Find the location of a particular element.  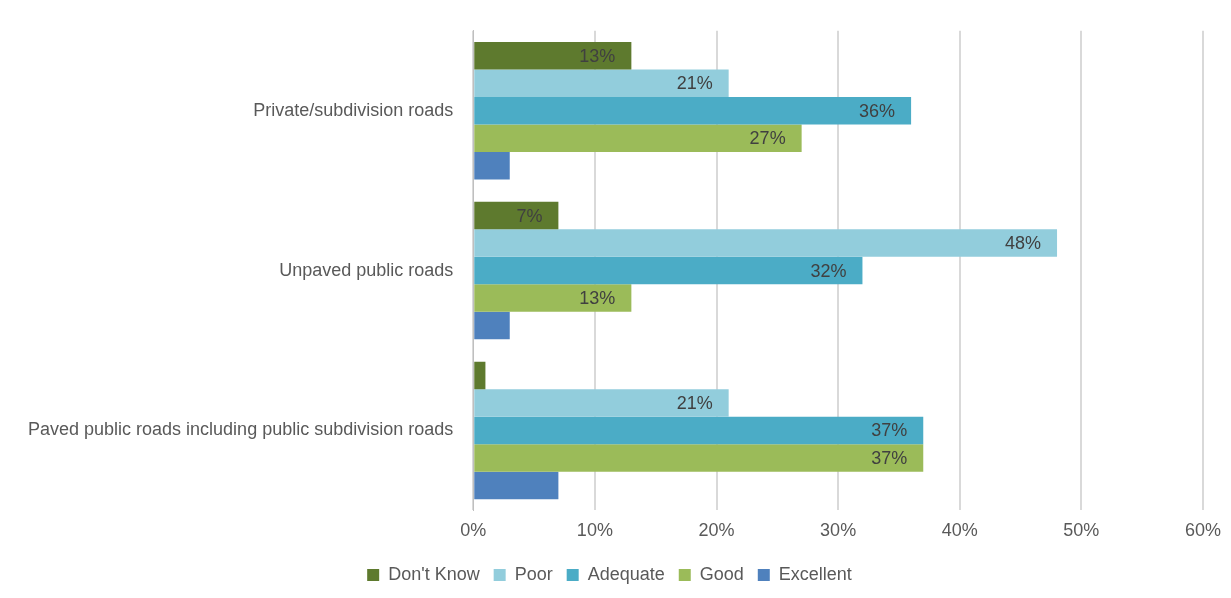

data-label: 36% is located at coordinates (877, 110).